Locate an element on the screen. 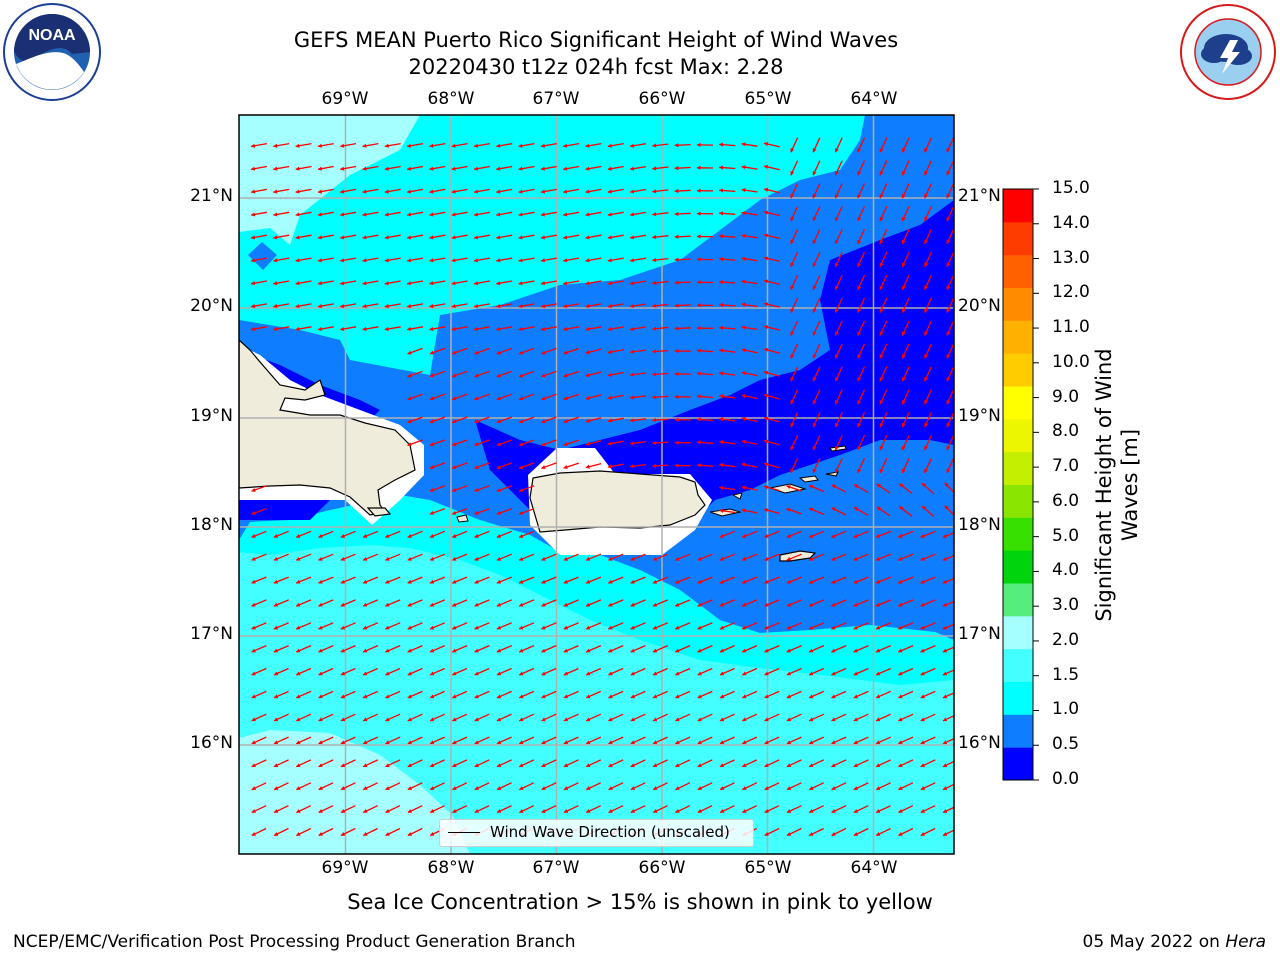 This screenshot has width=1280, height=960. colorbar-tick-label: 5.0 is located at coordinates (1066, 535).